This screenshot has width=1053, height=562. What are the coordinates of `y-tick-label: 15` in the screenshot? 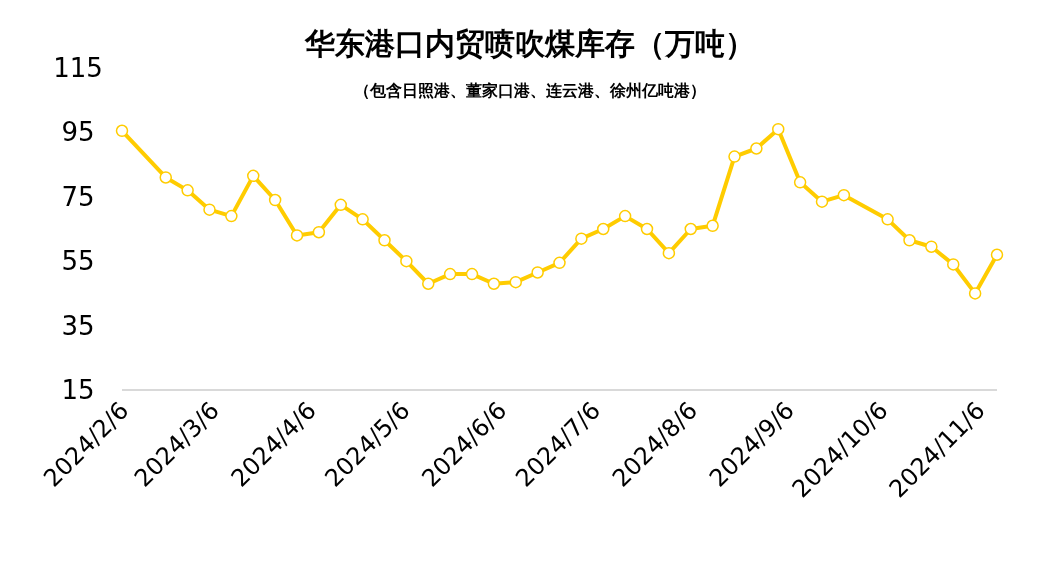 It's located at (78, 390).